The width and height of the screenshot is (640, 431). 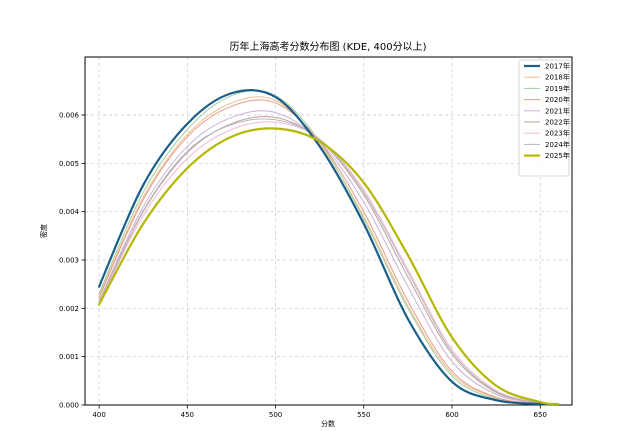 I want to click on x-tick-label: 500, so click(x=275, y=415).